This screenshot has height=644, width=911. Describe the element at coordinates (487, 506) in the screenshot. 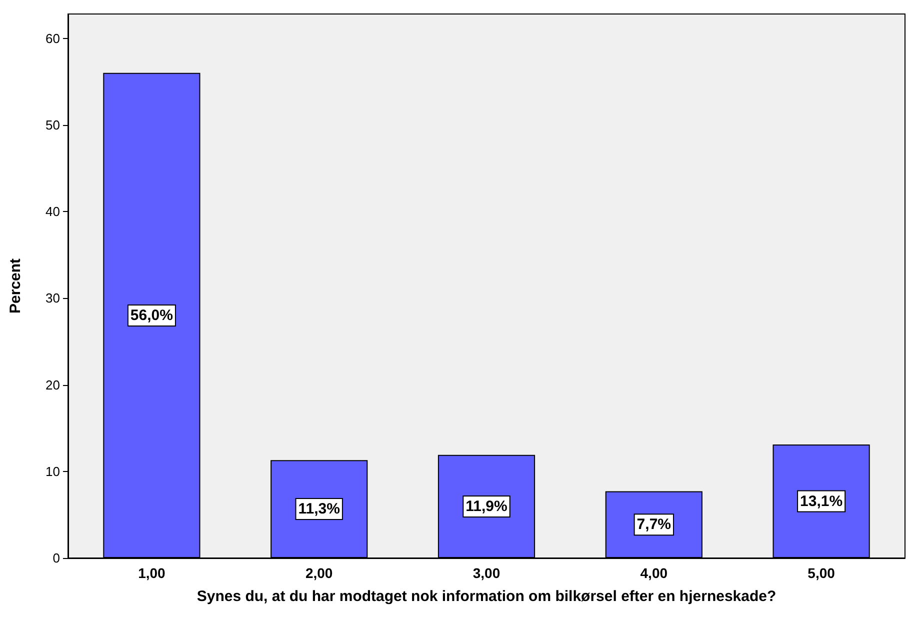

I see `data-label: 11,9%` at that location.